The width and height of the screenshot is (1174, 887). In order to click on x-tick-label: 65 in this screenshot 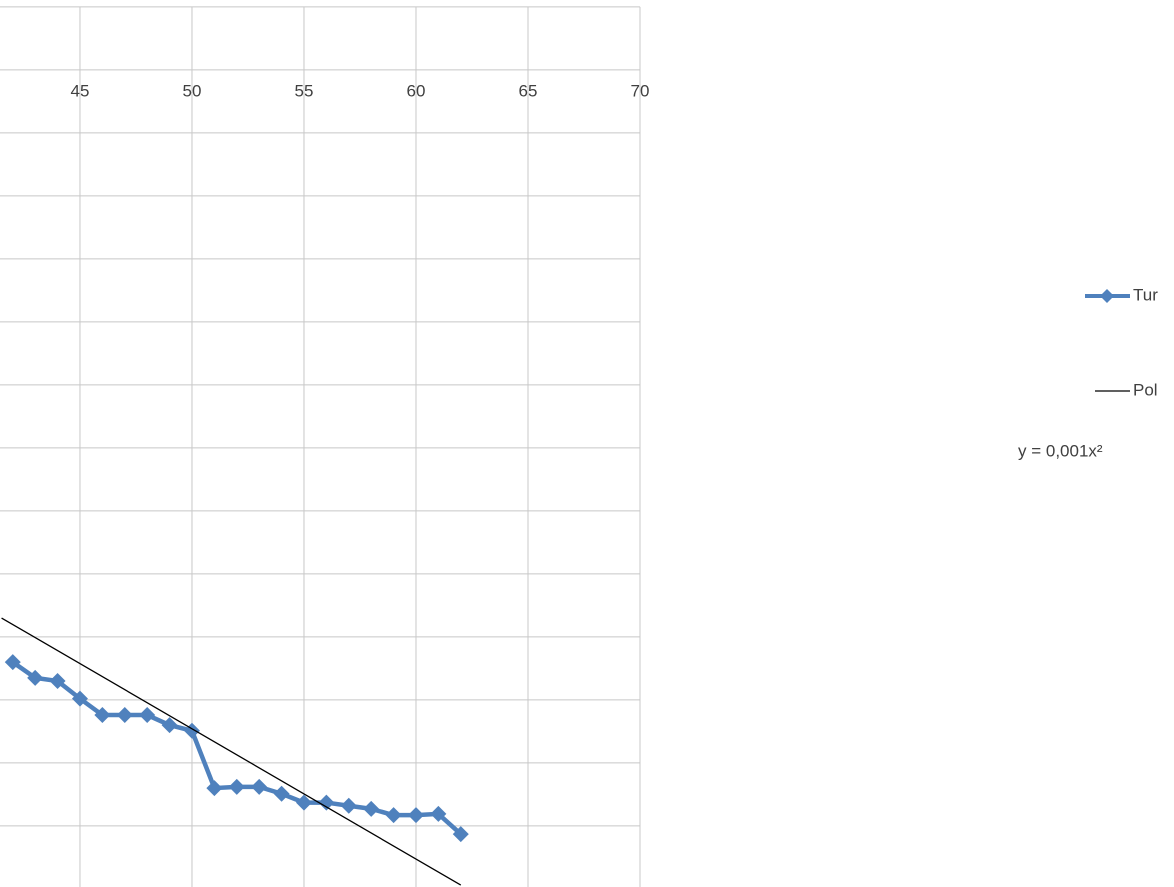, I will do `click(528, 90)`.